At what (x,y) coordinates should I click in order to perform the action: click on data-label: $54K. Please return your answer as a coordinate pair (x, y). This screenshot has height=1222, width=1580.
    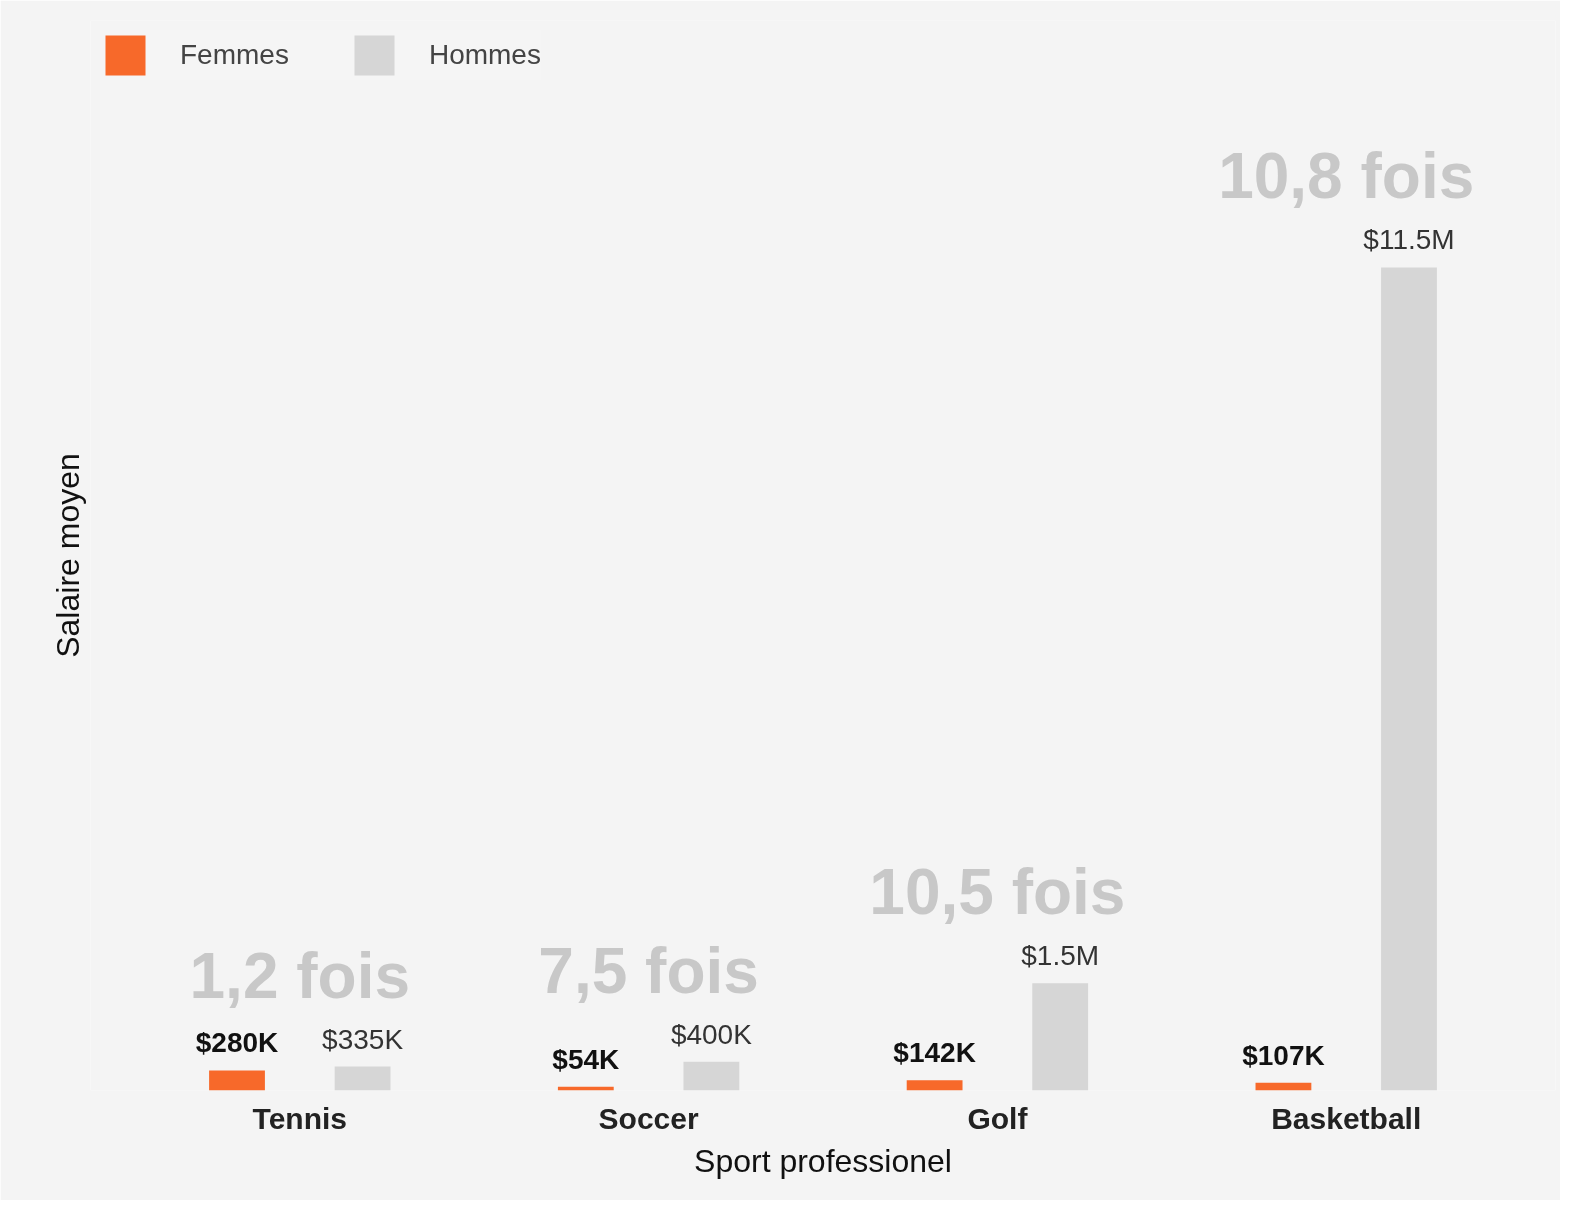
    Looking at the image, I should click on (586, 1059).